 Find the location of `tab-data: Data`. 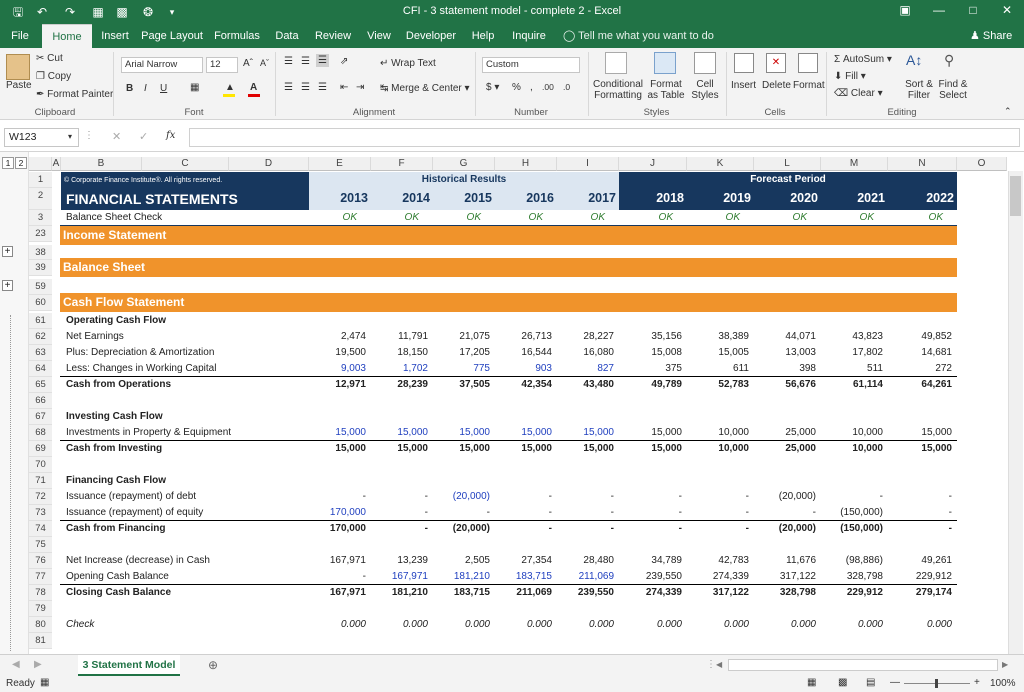

tab-data: Data is located at coordinates (287, 36).